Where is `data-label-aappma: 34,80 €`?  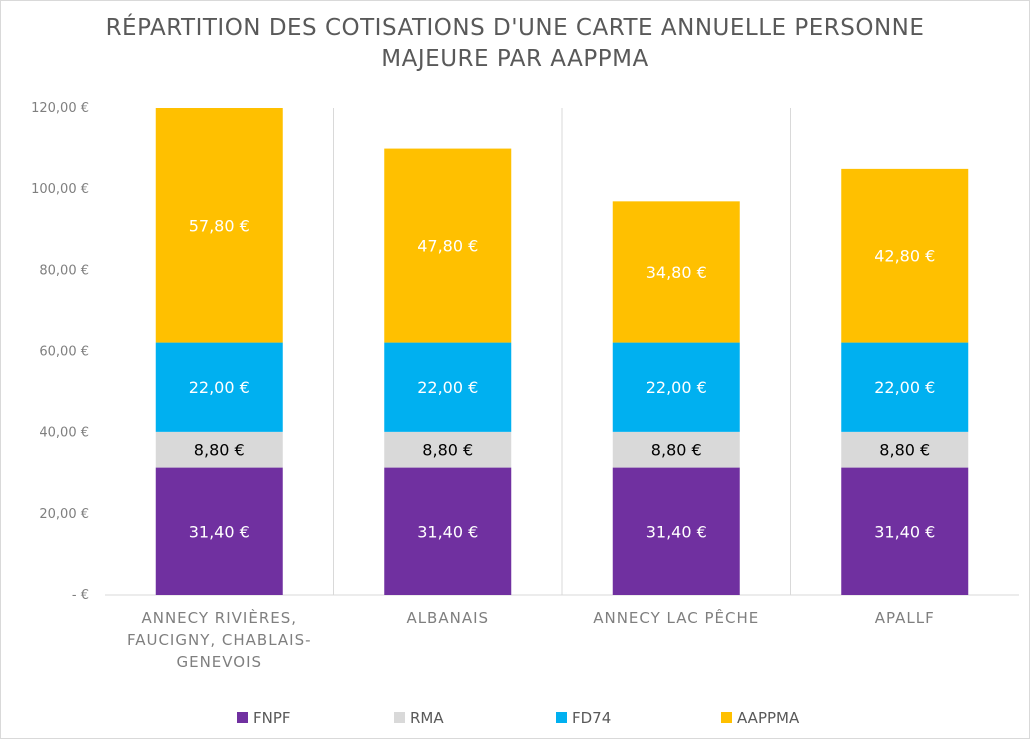
data-label-aappma: 34,80 € is located at coordinates (676, 272).